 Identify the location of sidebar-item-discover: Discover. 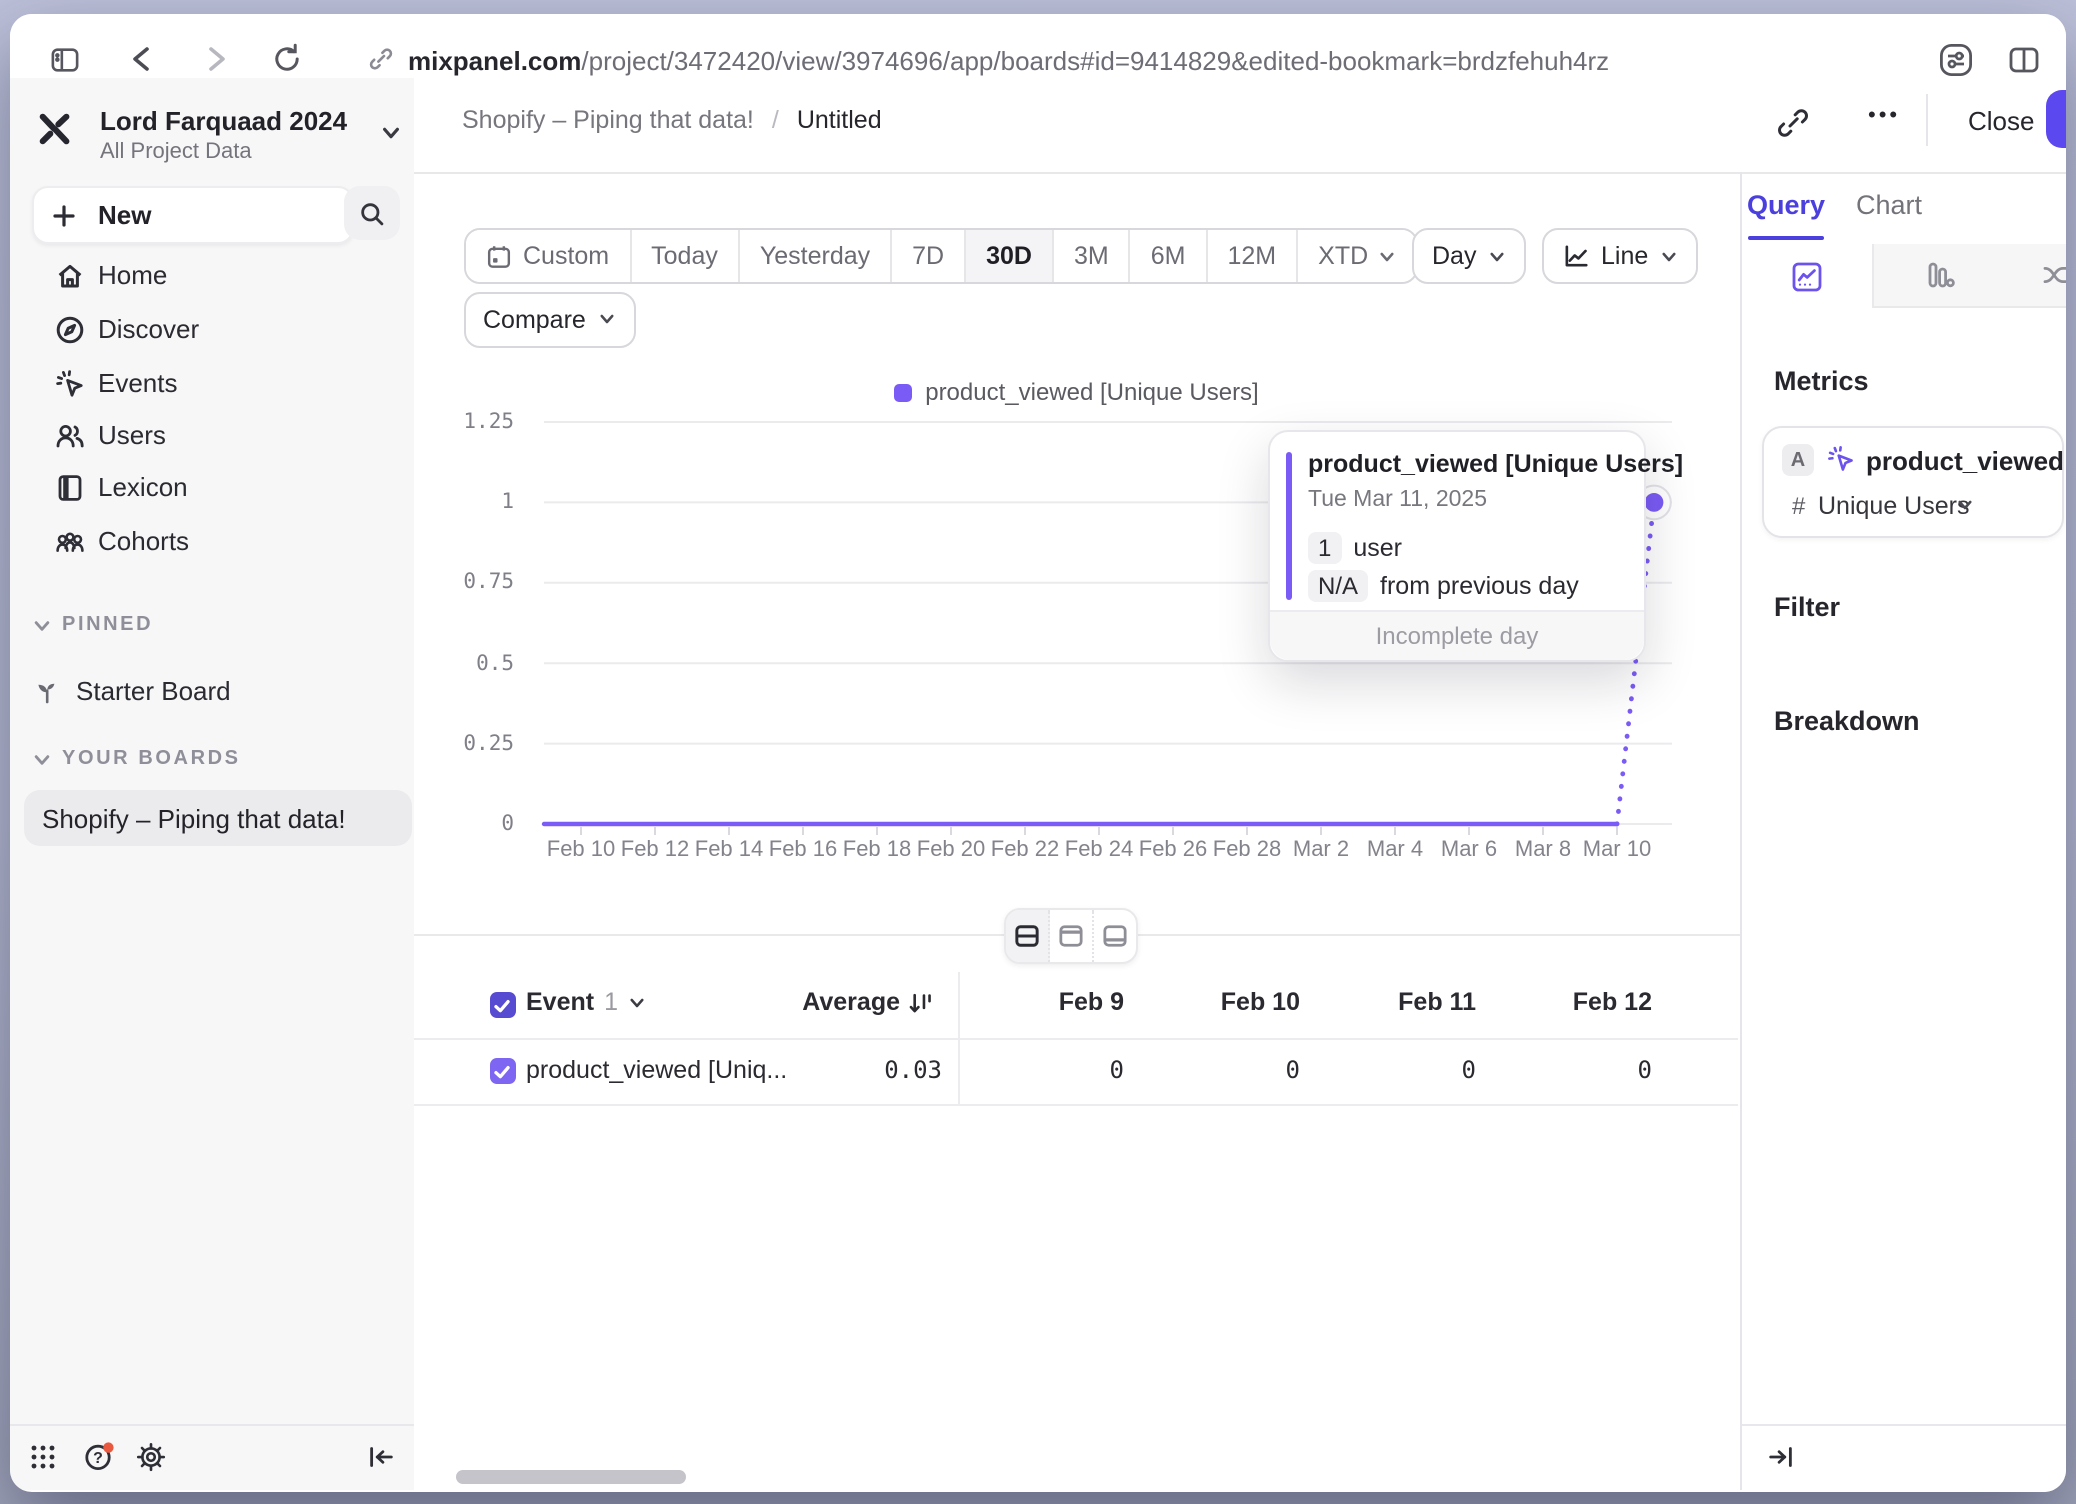
(222, 328).